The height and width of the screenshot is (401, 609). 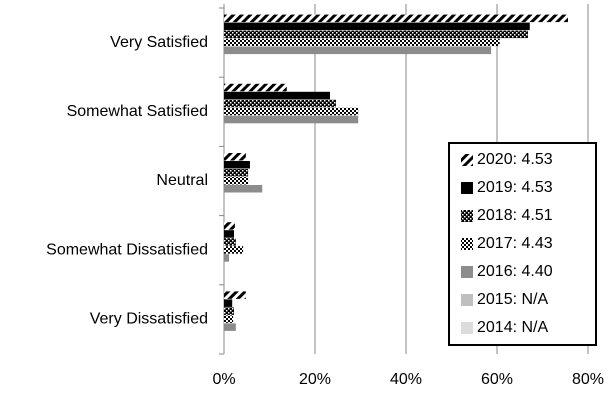 What do you see at coordinates (515, 159) in the screenshot?
I see `legend-label: 2020: 4.53` at bounding box center [515, 159].